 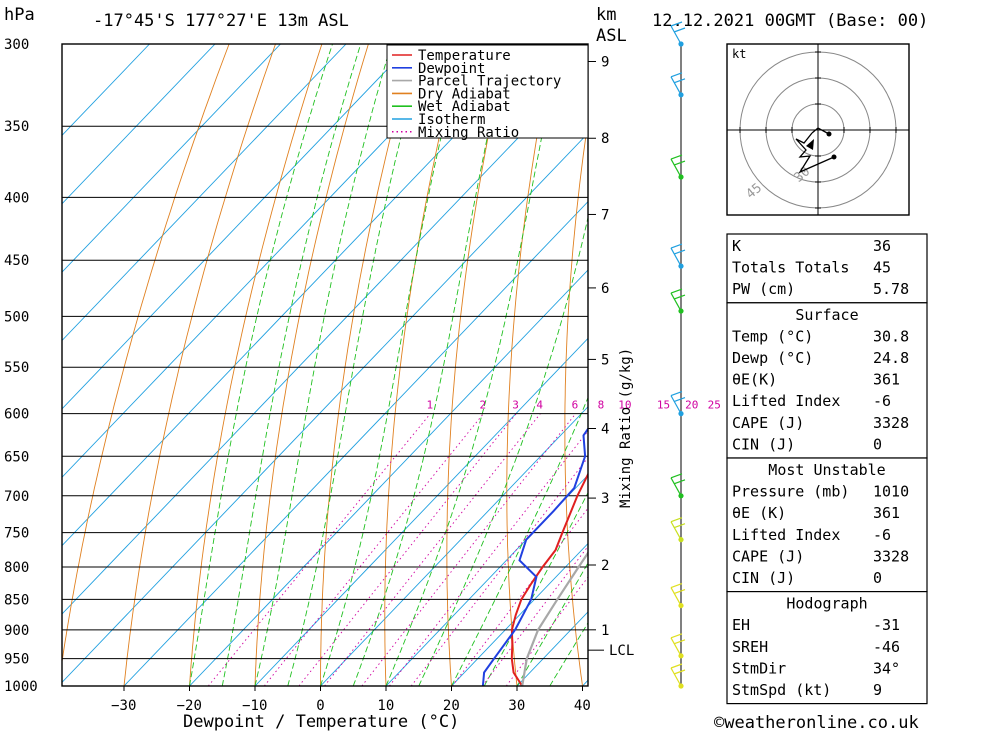 I want to click on table-row-label: Temp (°C), so click(x=772, y=336).